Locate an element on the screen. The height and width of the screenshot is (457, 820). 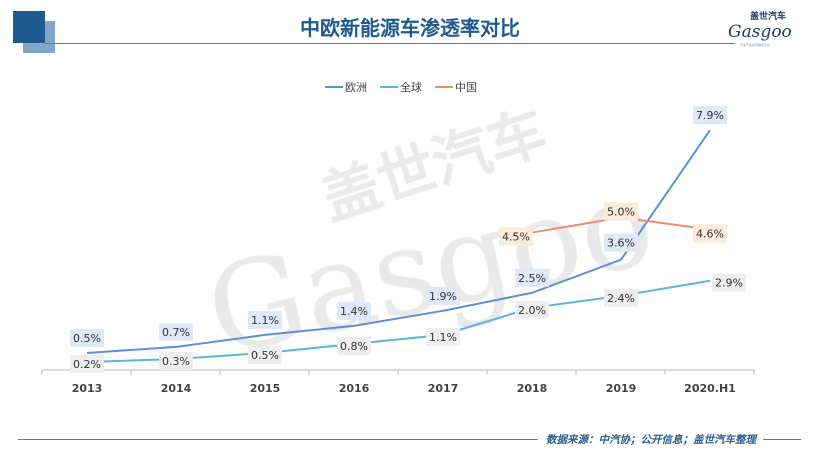
data-label-text: 4.6% is located at coordinates (710, 234).